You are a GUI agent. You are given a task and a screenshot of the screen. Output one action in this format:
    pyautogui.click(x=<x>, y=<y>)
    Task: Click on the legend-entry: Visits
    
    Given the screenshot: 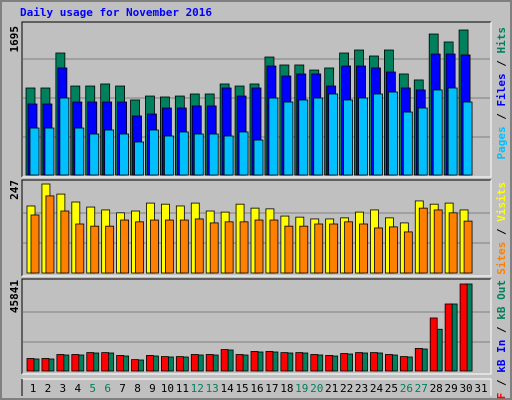 What is the action you would take?
    pyautogui.click(x=501, y=202)
    